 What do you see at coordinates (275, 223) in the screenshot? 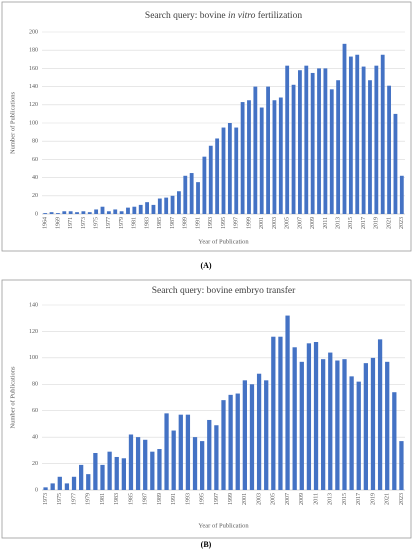
I see `x-tick-label: 2003` at bounding box center [275, 223].